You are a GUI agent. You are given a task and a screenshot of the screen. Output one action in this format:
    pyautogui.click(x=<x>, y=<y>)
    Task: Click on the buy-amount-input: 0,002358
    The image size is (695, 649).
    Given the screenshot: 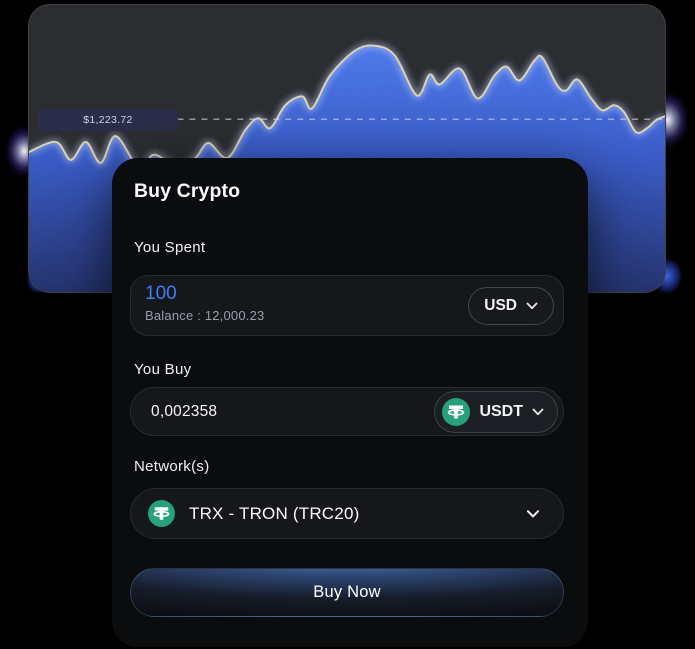 What is the action you would take?
    pyautogui.click(x=184, y=411)
    